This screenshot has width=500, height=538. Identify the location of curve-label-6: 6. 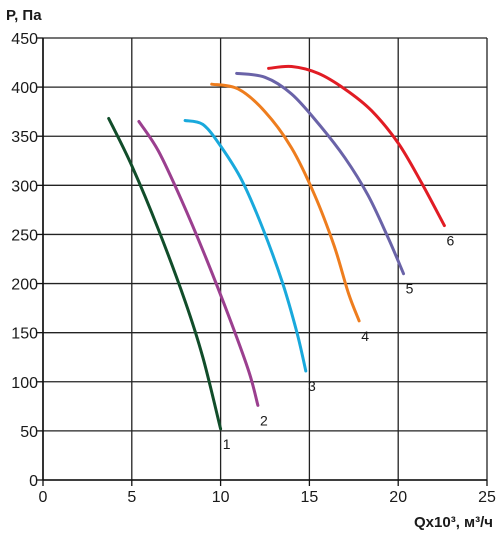
(450, 241).